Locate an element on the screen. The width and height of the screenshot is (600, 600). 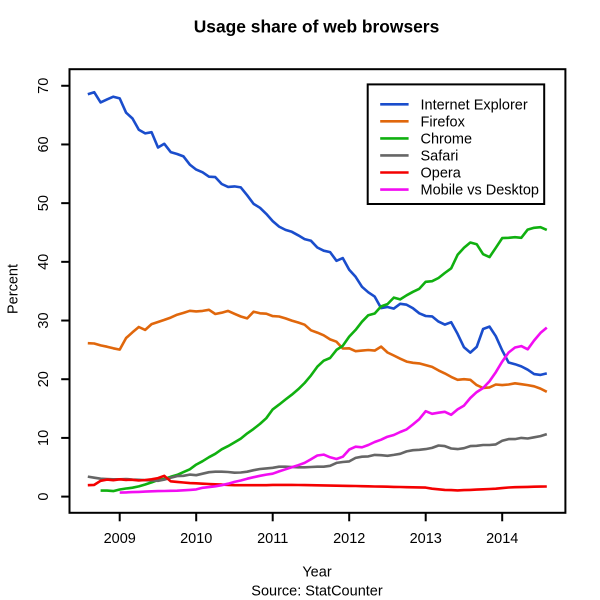
svg-text: 2011 is located at coordinates (272, 539).